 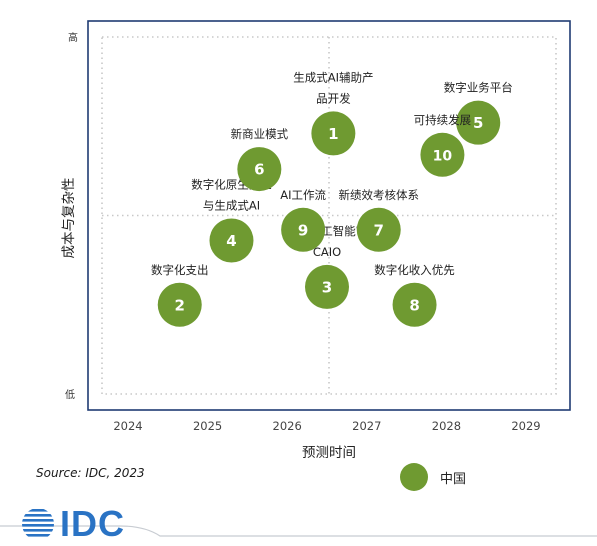 I want to click on point-number-label: 2, so click(x=180, y=305).